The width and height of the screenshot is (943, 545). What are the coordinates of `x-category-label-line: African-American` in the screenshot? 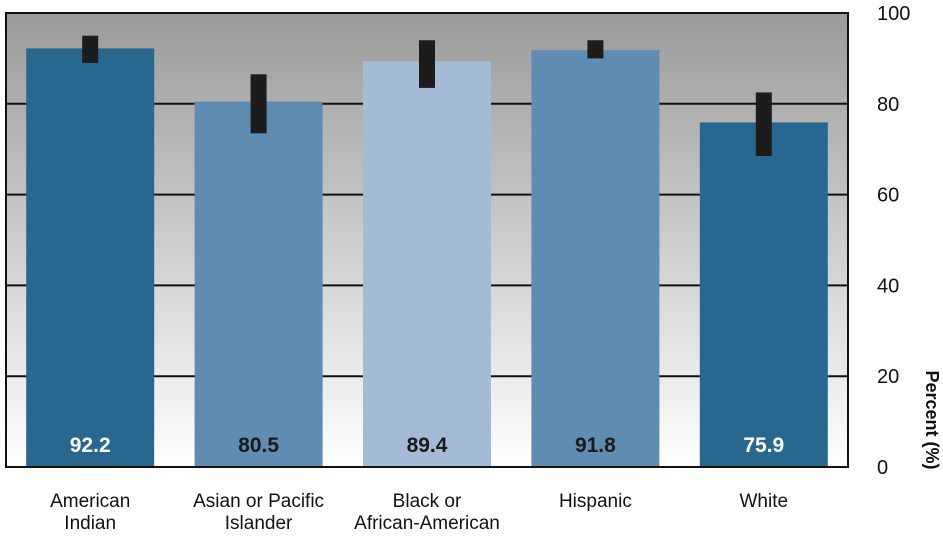 It's located at (427, 523).